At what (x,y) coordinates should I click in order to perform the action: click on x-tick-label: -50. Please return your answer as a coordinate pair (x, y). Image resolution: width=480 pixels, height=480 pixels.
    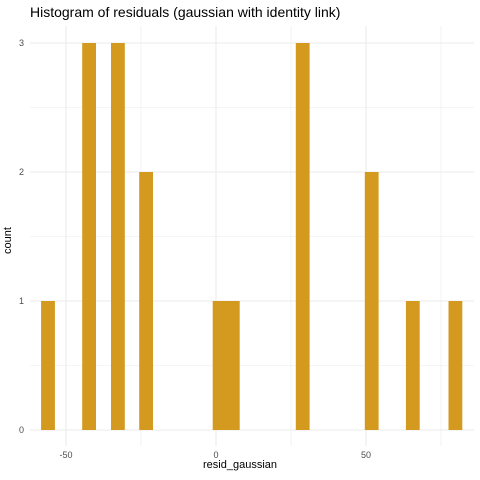
    Looking at the image, I should click on (65, 455).